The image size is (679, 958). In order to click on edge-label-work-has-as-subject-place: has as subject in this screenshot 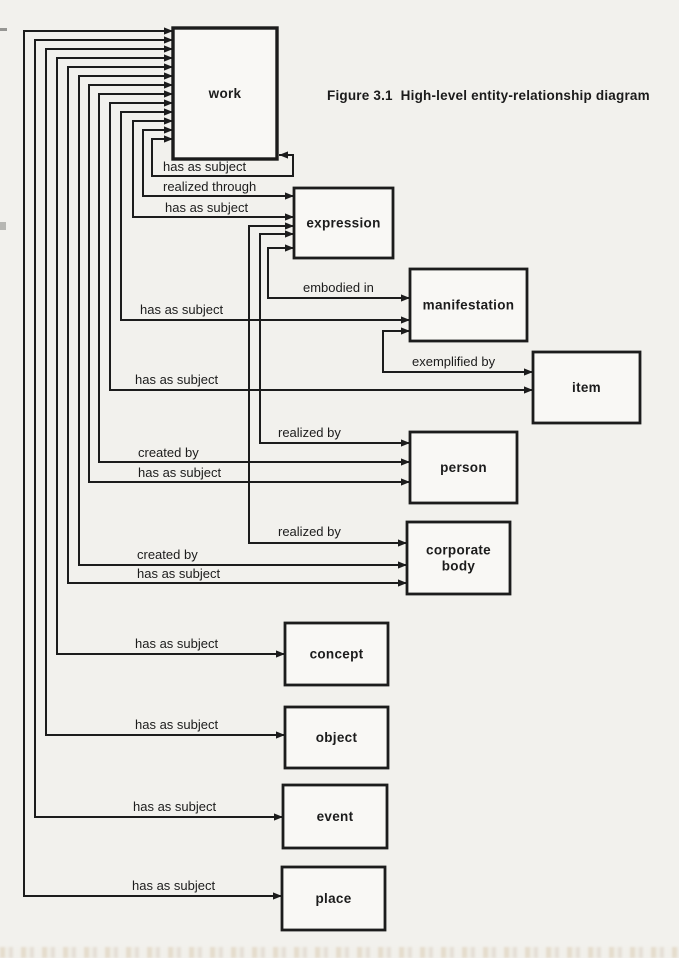, I will do `click(173, 885)`.